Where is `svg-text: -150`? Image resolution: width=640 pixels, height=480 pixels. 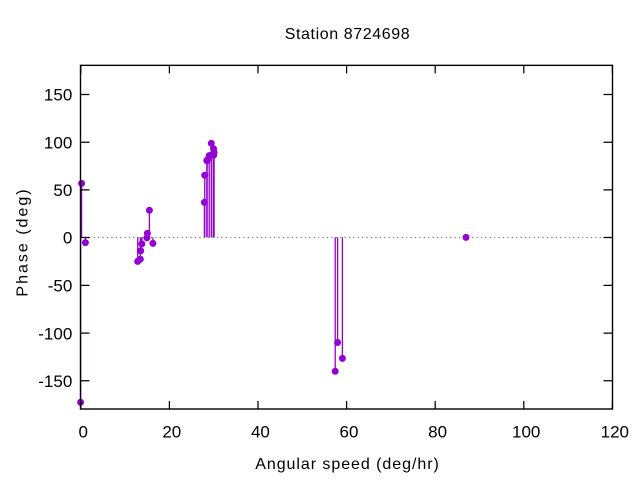
svg-text: -150 is located at coordinates (55, 381).